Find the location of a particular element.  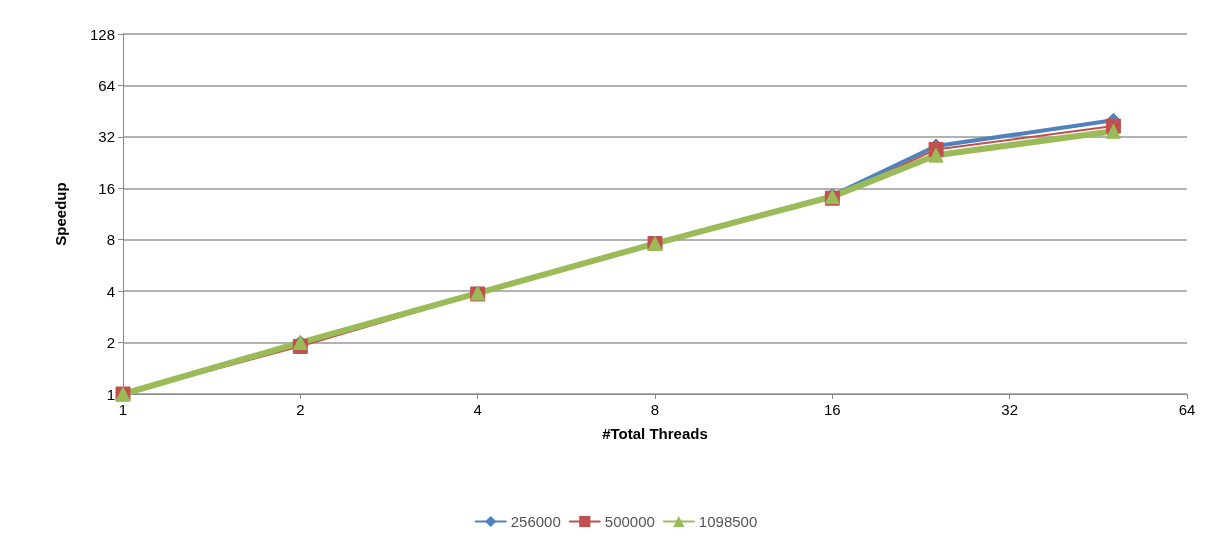

y-tick-label: 32 is located at coordinates (106, 137).